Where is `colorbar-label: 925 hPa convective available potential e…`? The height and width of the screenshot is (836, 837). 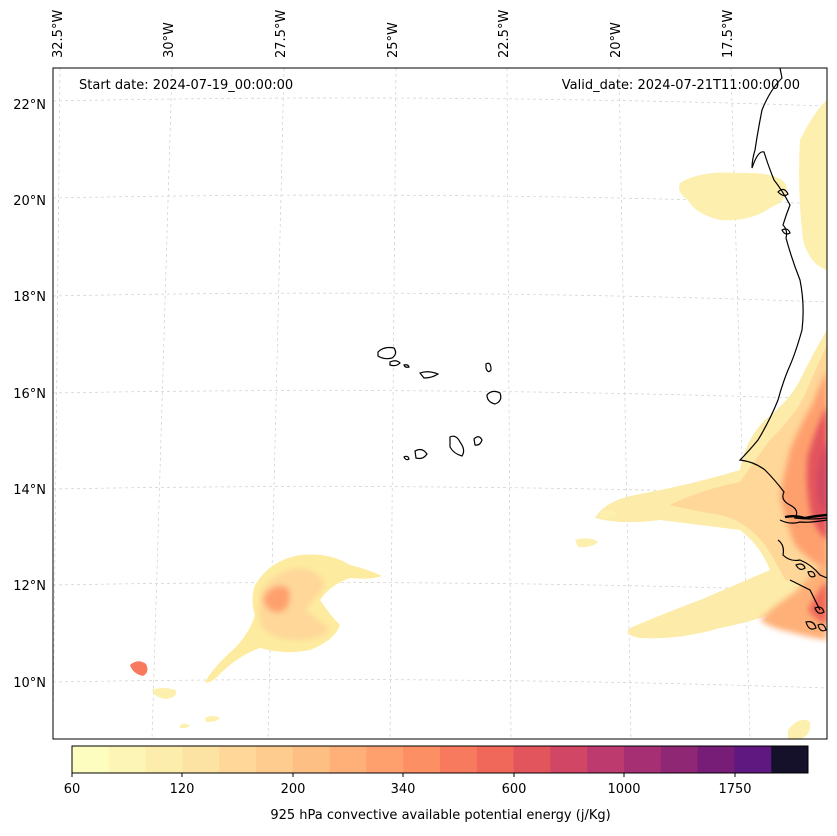
colorbar-label: 925 hPa convective available potential e… is located at coordinates (440, 815).